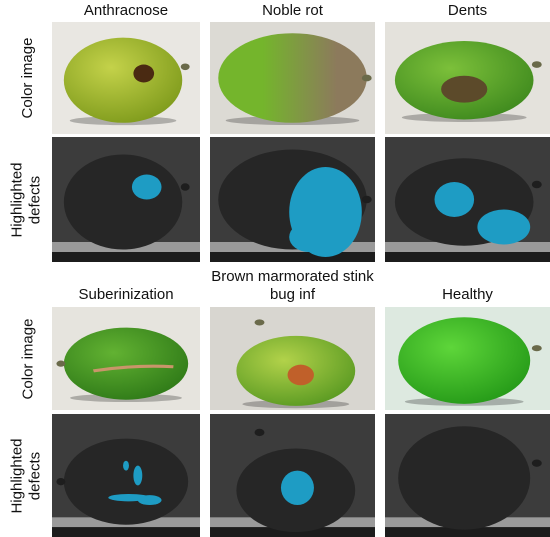 Image resolution: width=550 pixels, height=537 pixels. What do you see at coordinates (467, 10) in the screenshot?
I see `column-title: Dents` at bounding box center [467, 10].